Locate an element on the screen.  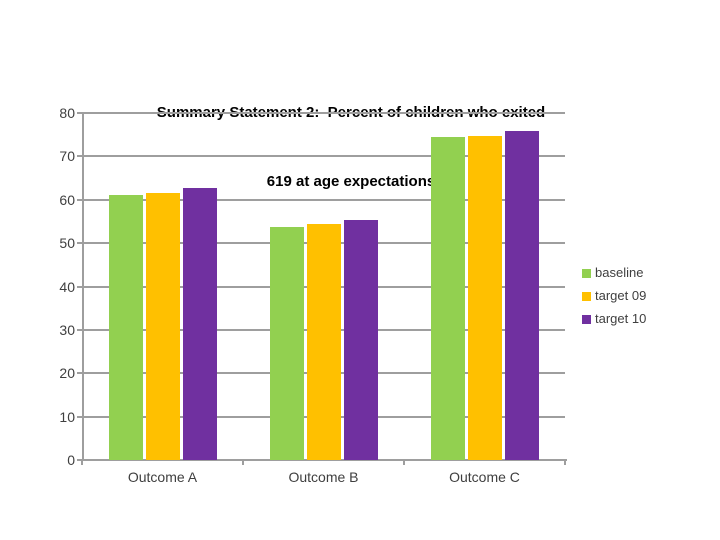
legend-item-baseline: baseline is located at coordinates (612, 273).